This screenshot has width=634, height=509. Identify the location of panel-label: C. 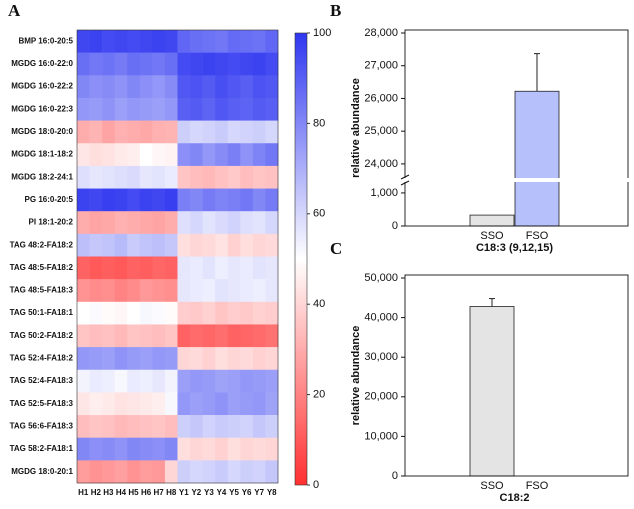
(336, 248).